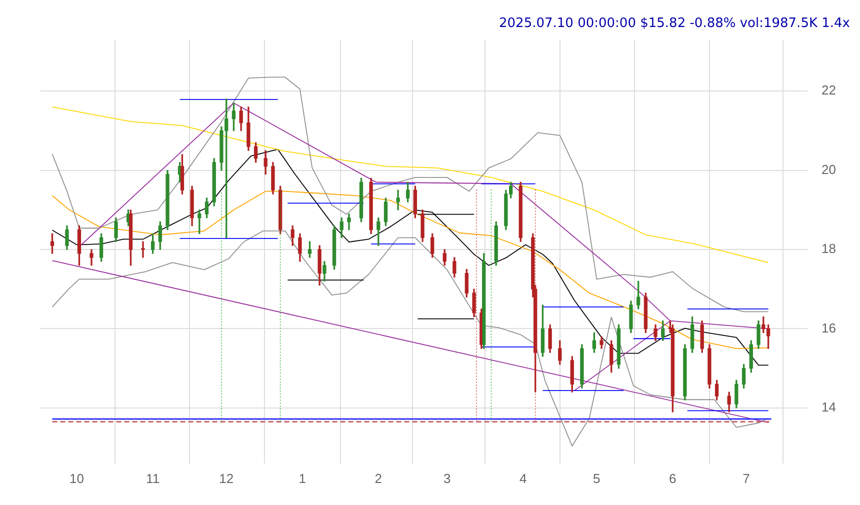 The height and width of the screenshot is (505, 860). Describe the element at coordinates (746, 478) in the screenshot. I see `x-tick-label: 7` at that location.